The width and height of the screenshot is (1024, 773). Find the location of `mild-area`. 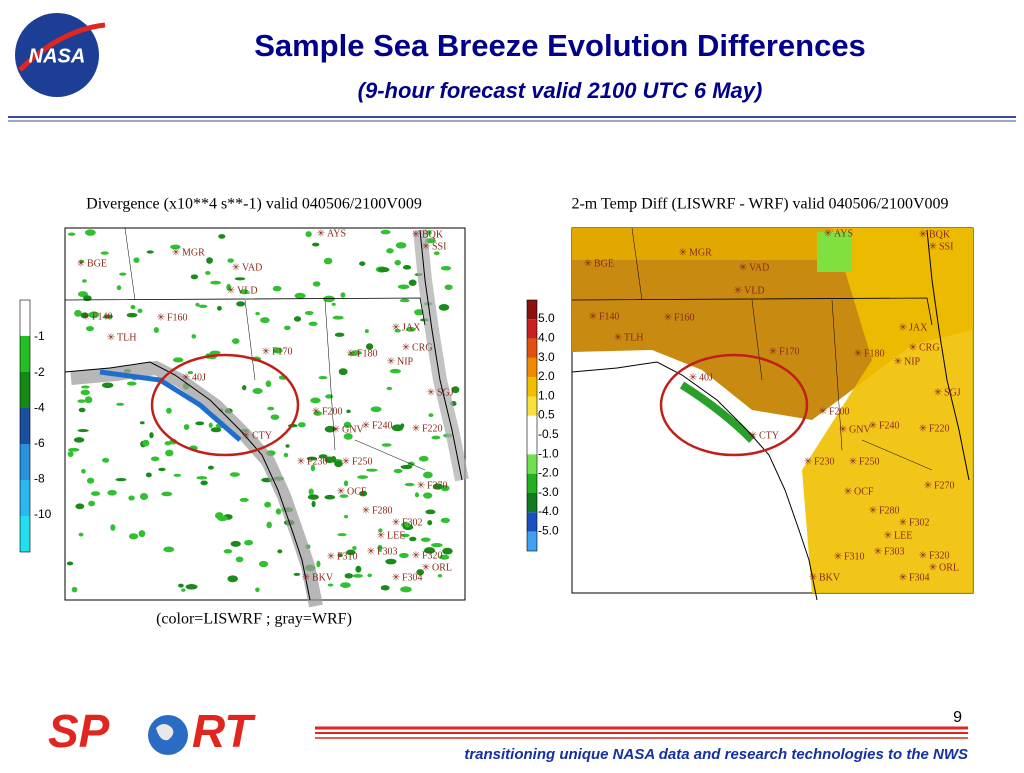

mild-area is located at coordinates (887, 410).